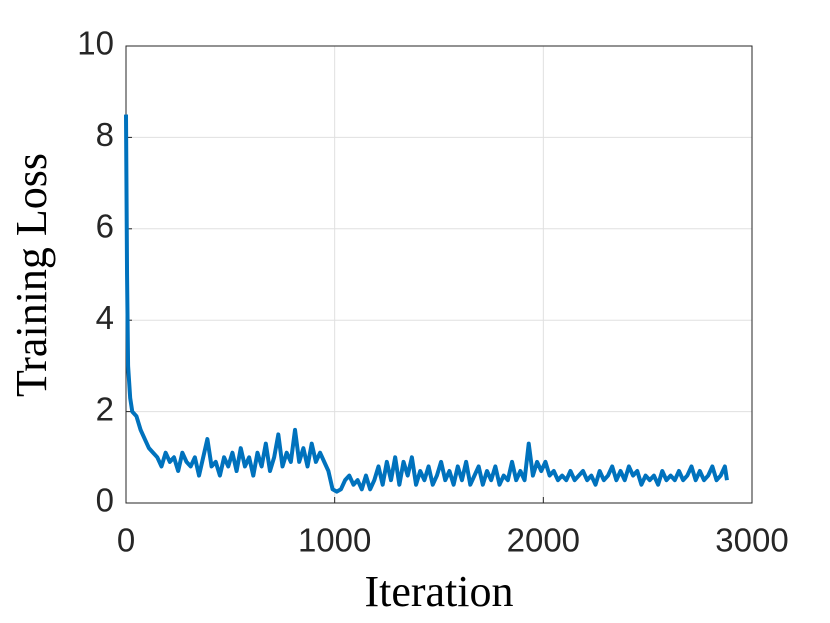 This screenshot has width=830, height=623. Describe the element at coordinates (105, 134) in the screenshot. I see `y-tick-label: 8` at that location.